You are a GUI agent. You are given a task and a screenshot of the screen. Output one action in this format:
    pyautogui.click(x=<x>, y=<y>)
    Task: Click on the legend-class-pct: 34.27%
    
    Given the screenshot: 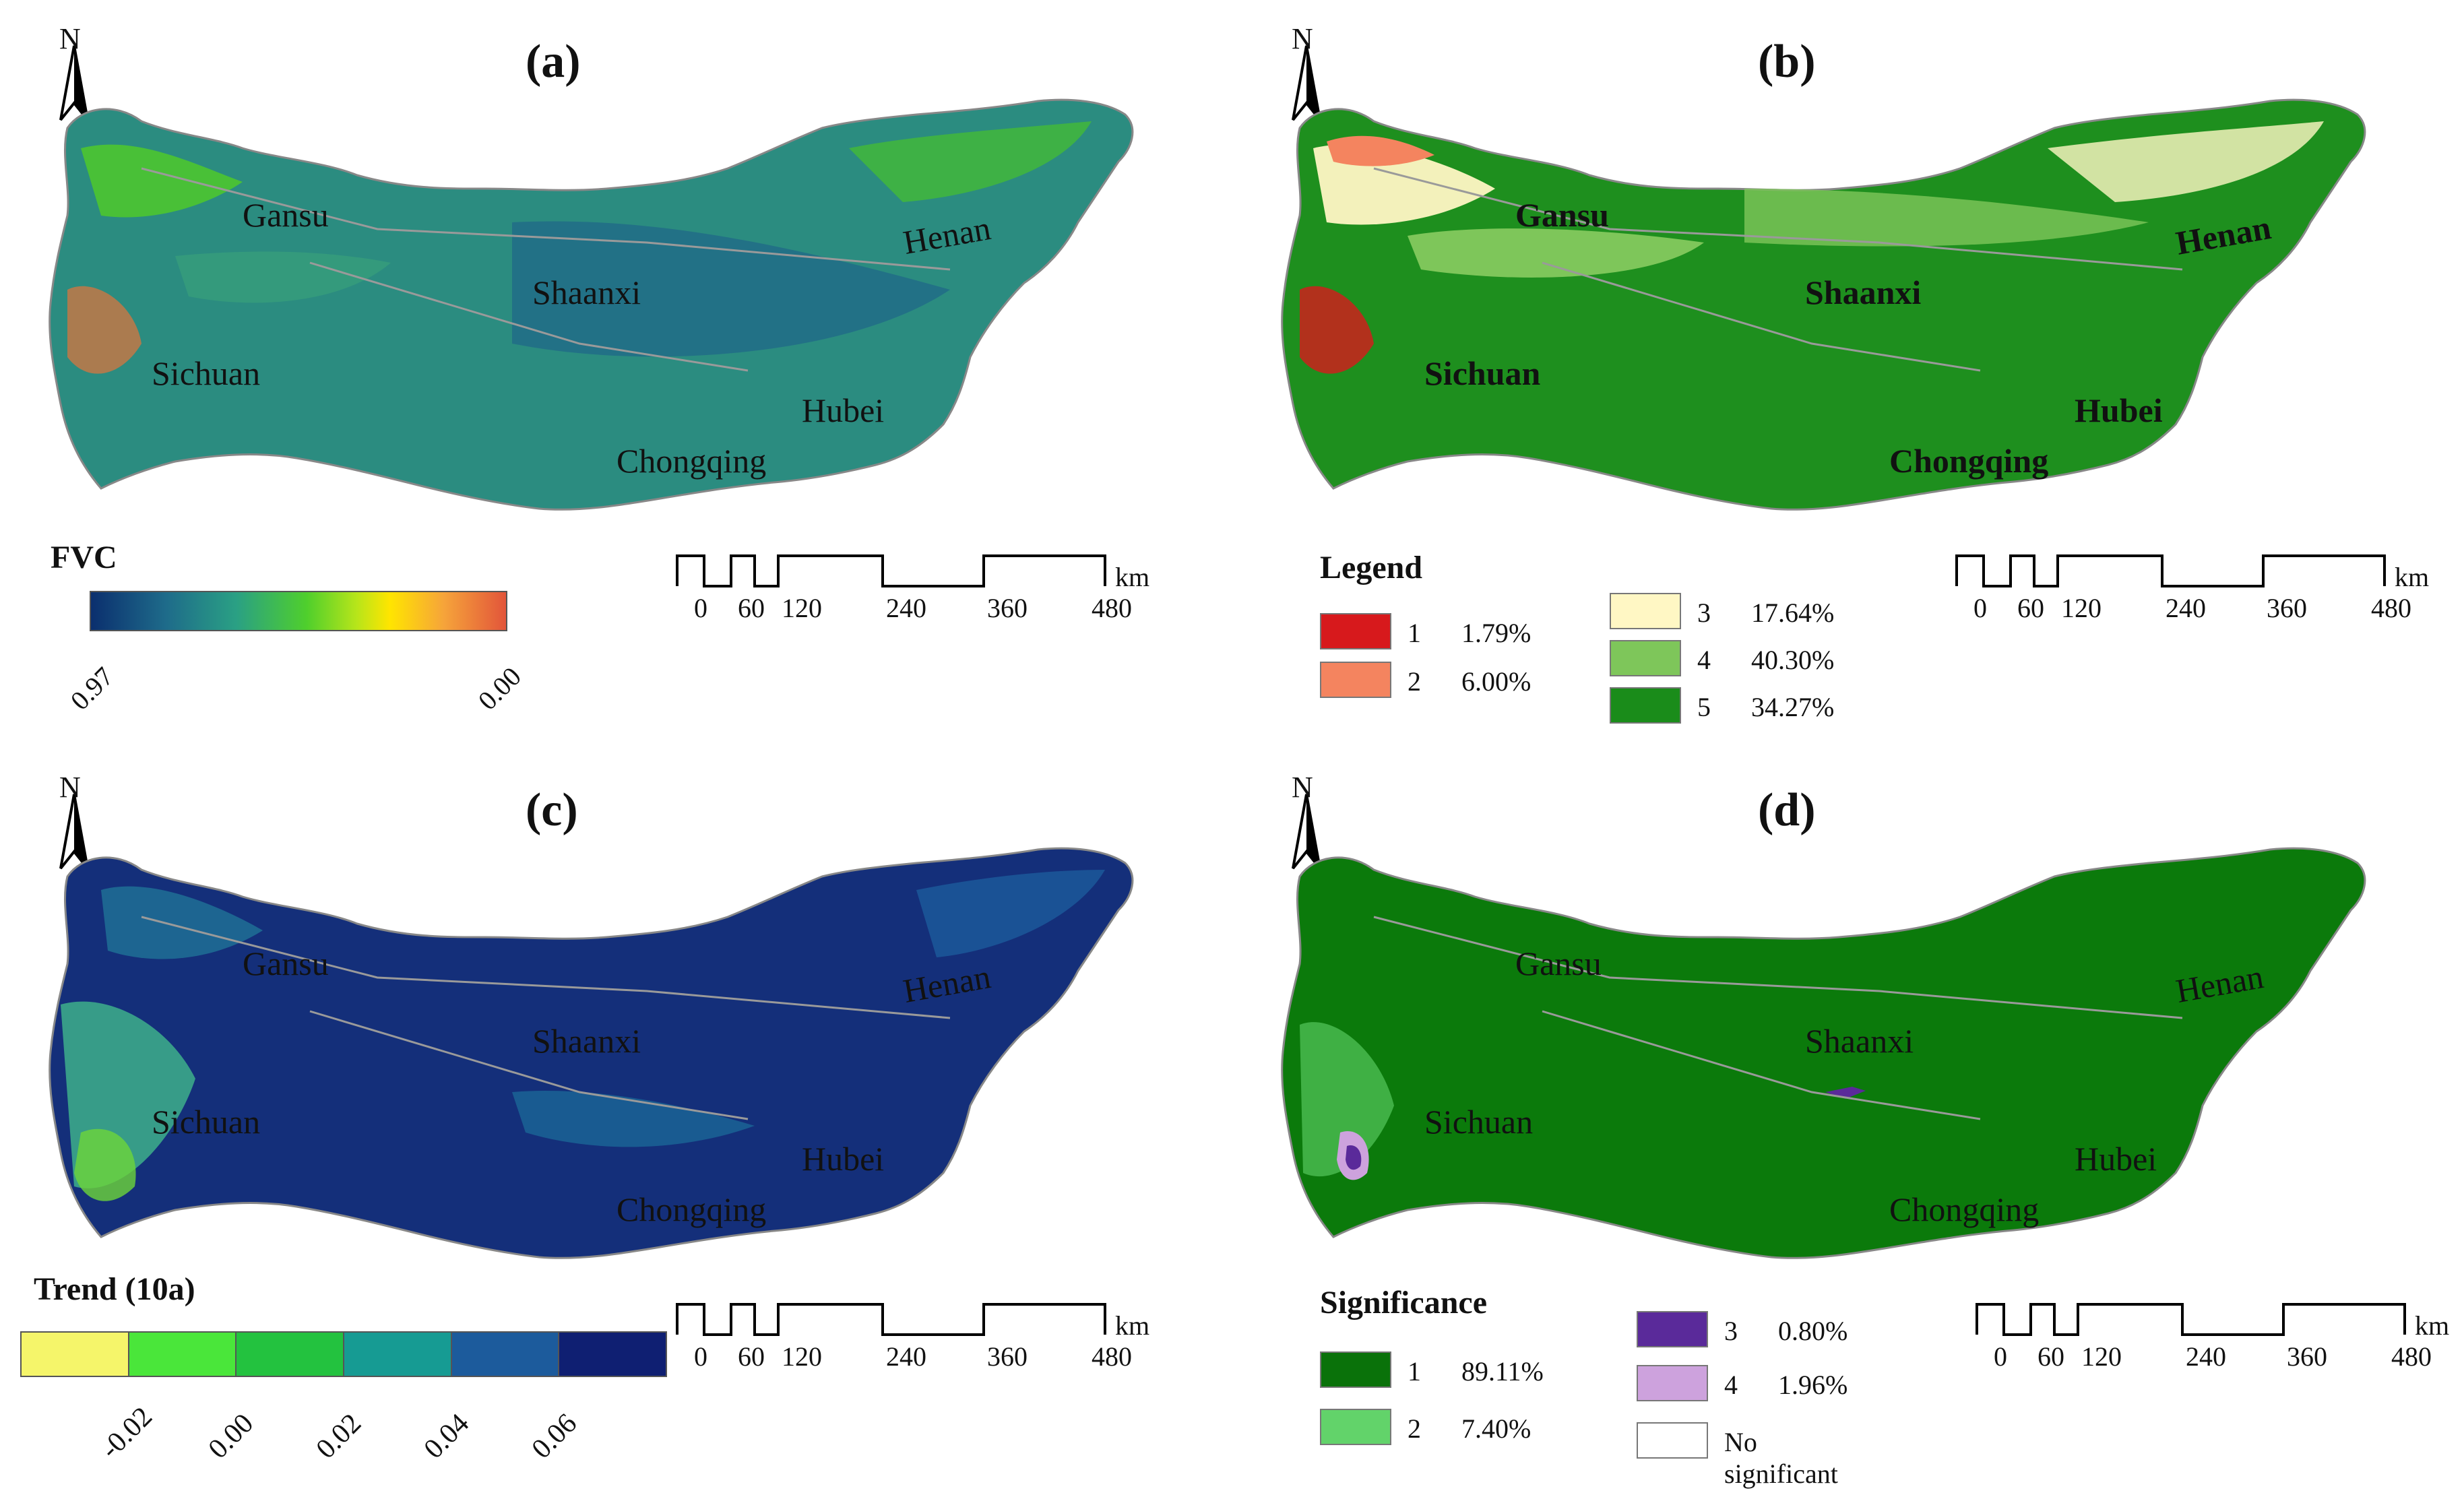 What is the action you would take?
    pyautogui.click(x=1793, y=707)
    